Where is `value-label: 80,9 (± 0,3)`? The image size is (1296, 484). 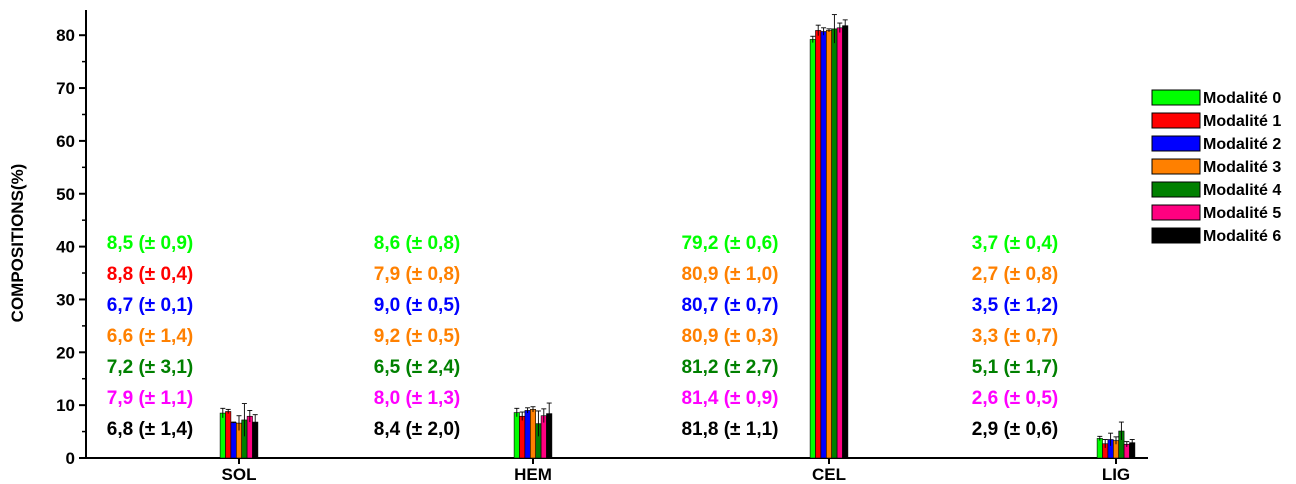 value-label: 80,9 (± 0,3) is located at coordinates (729, 336).